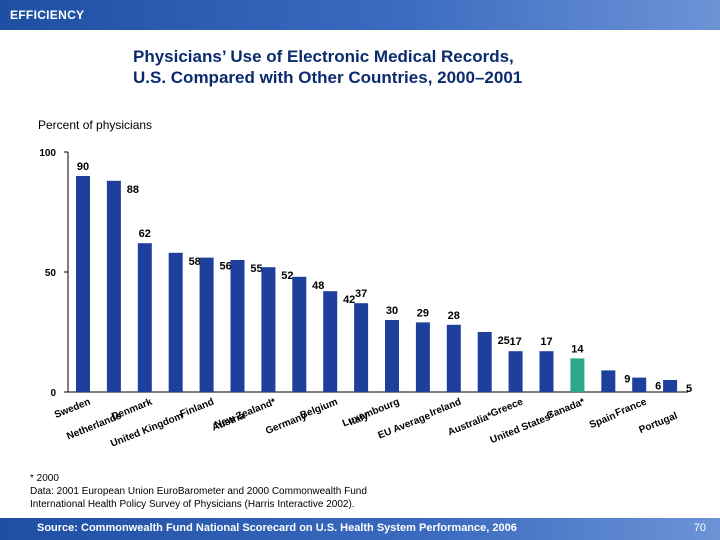  Describe the element at coordinates (602, 421) in the screenshot. I see `category-label: Spain` at that location.